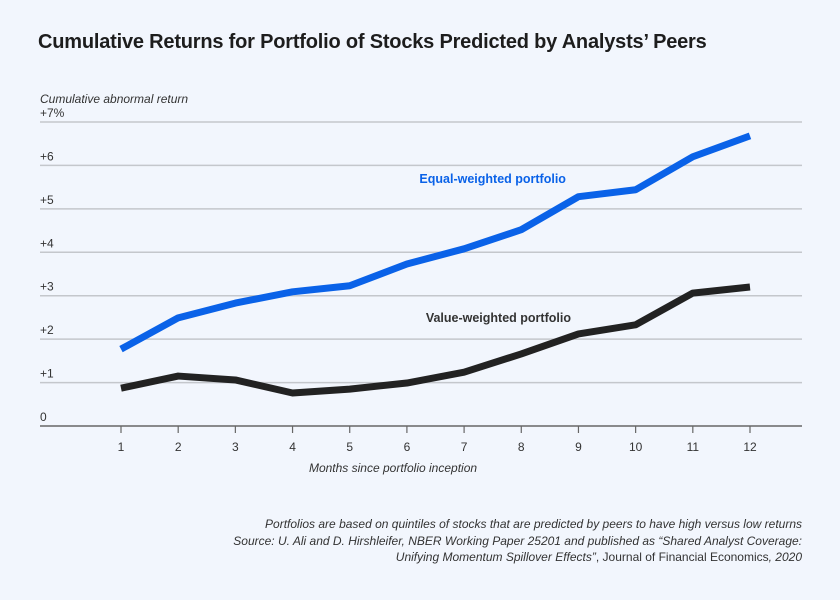 The height and width of the screenshot is (600, 840). I want to click on x-tick-label: 3, so click(235, 447).